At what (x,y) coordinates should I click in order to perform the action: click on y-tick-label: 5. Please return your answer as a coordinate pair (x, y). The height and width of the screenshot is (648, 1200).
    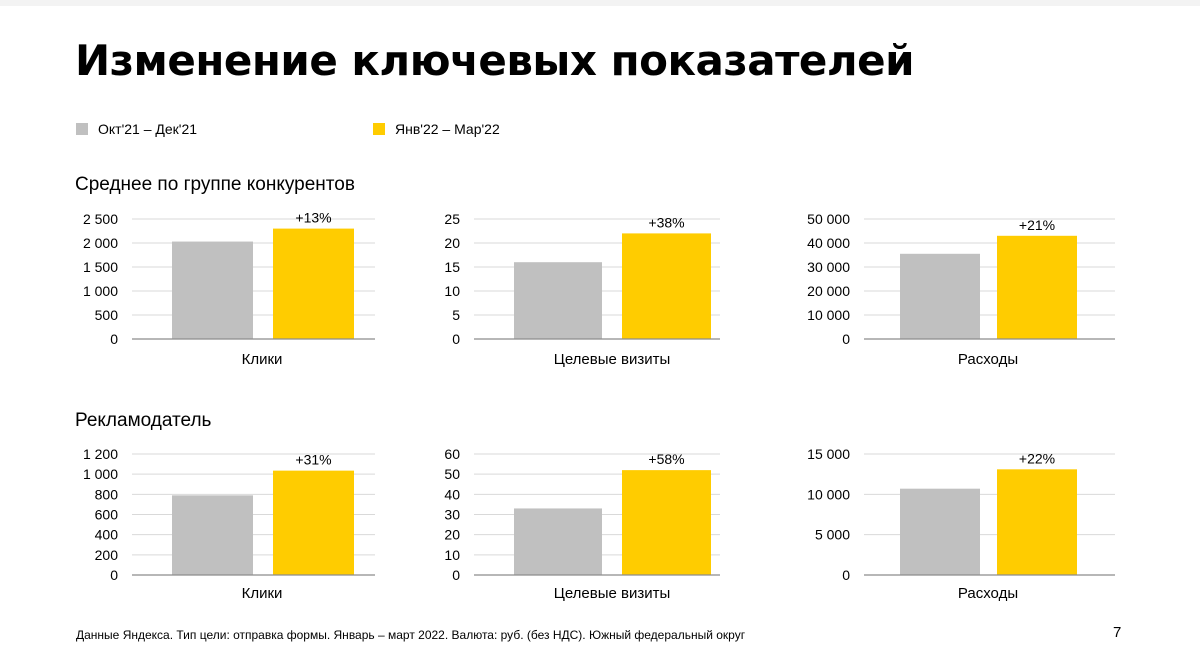
    Looking at the image, I should click on (456, 315).